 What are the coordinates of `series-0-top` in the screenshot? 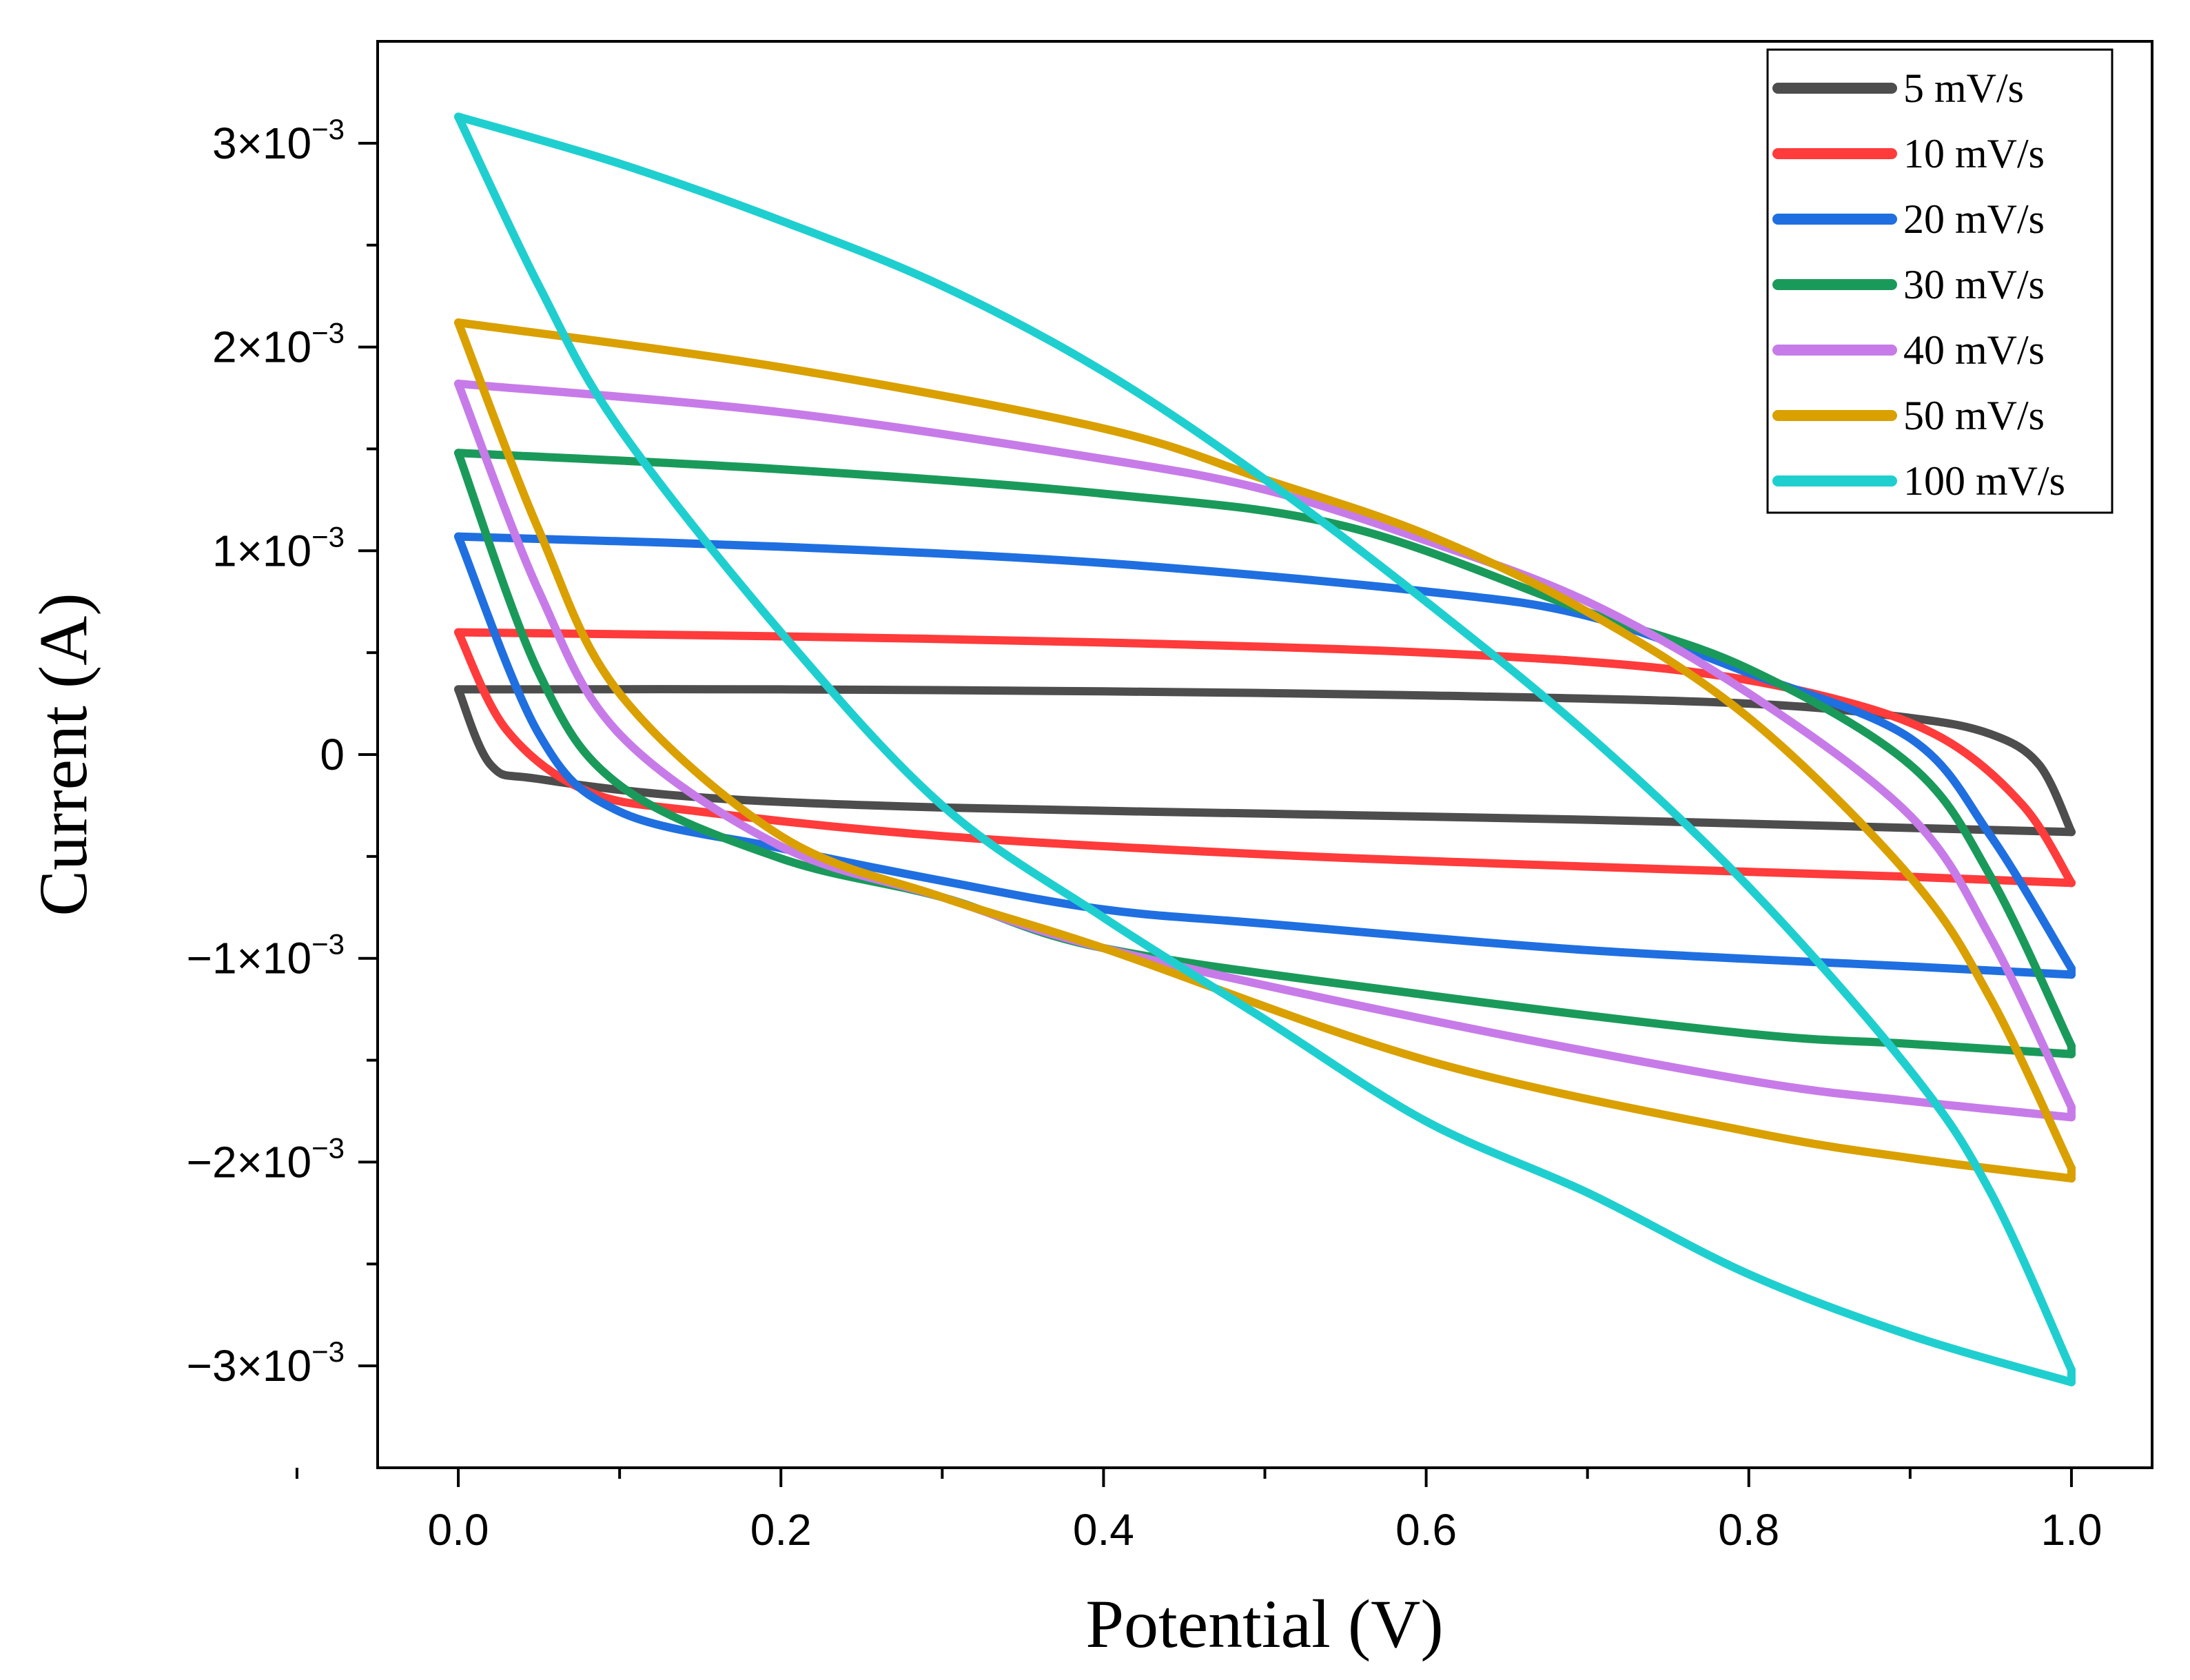 It's located at (1265, 761).